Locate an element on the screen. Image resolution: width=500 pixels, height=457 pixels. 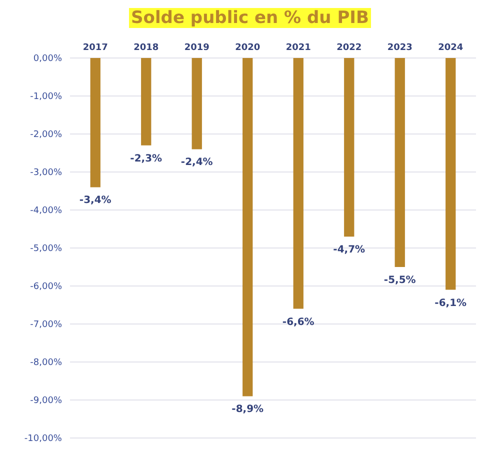
data-label: -6,6% is located at coordinates (298, 322).